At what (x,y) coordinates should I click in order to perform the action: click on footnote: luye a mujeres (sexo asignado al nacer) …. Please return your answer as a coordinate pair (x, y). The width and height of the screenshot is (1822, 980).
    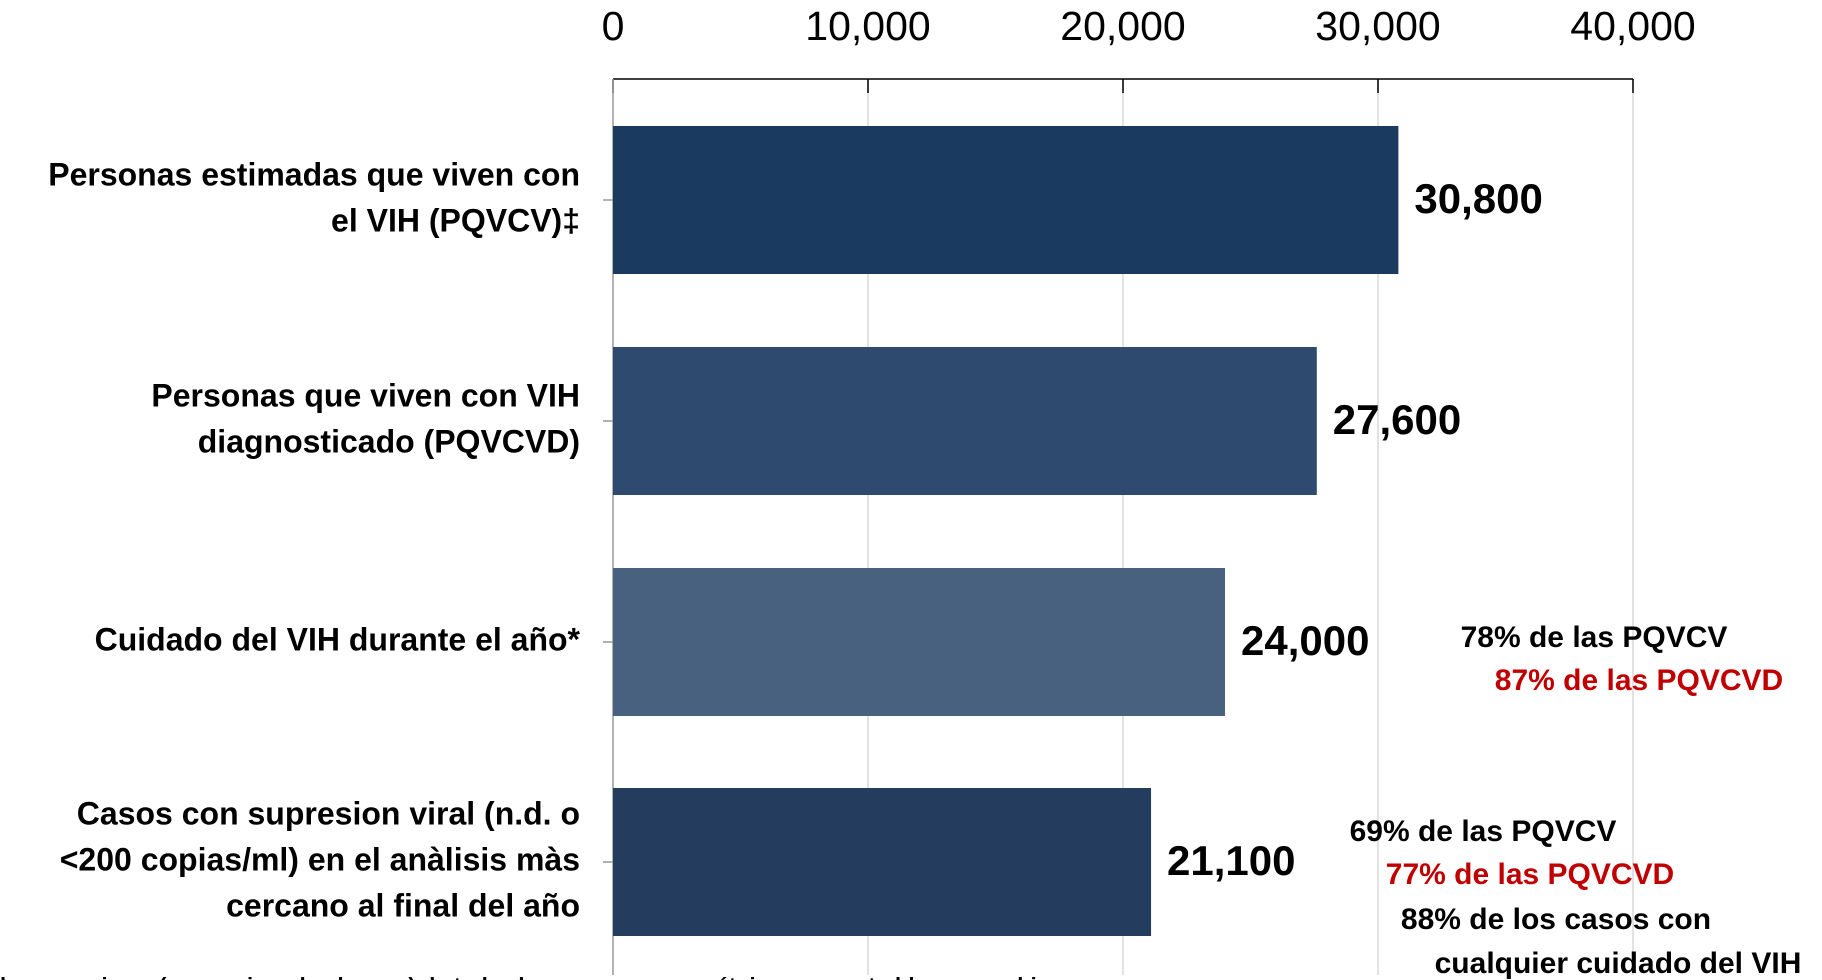
    Looking at the image, I should click on (557, 976).